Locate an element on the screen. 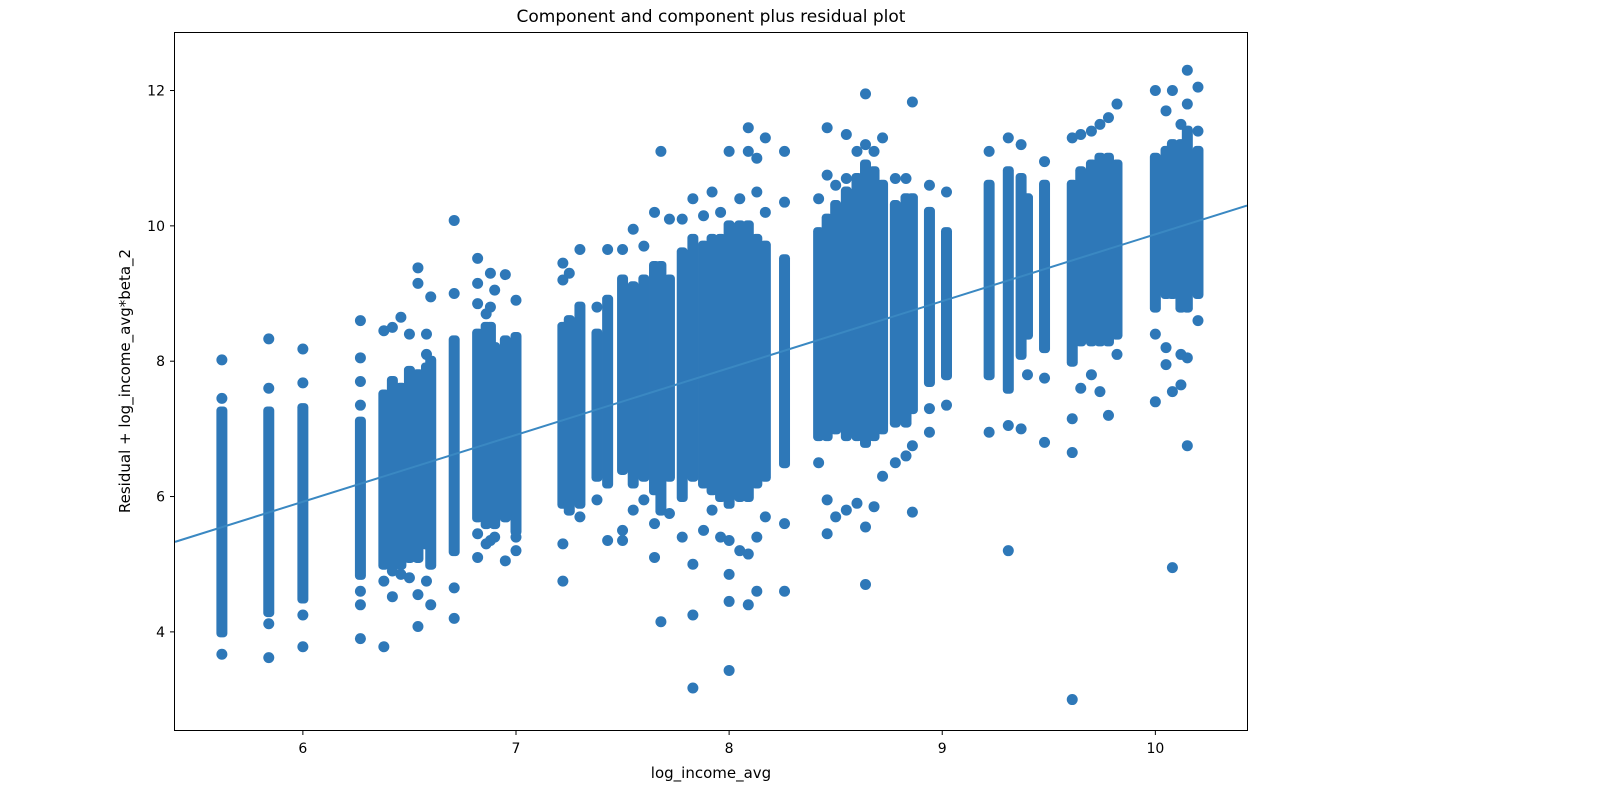  y-tick-label: 6 is located at coordinates (160, 498).